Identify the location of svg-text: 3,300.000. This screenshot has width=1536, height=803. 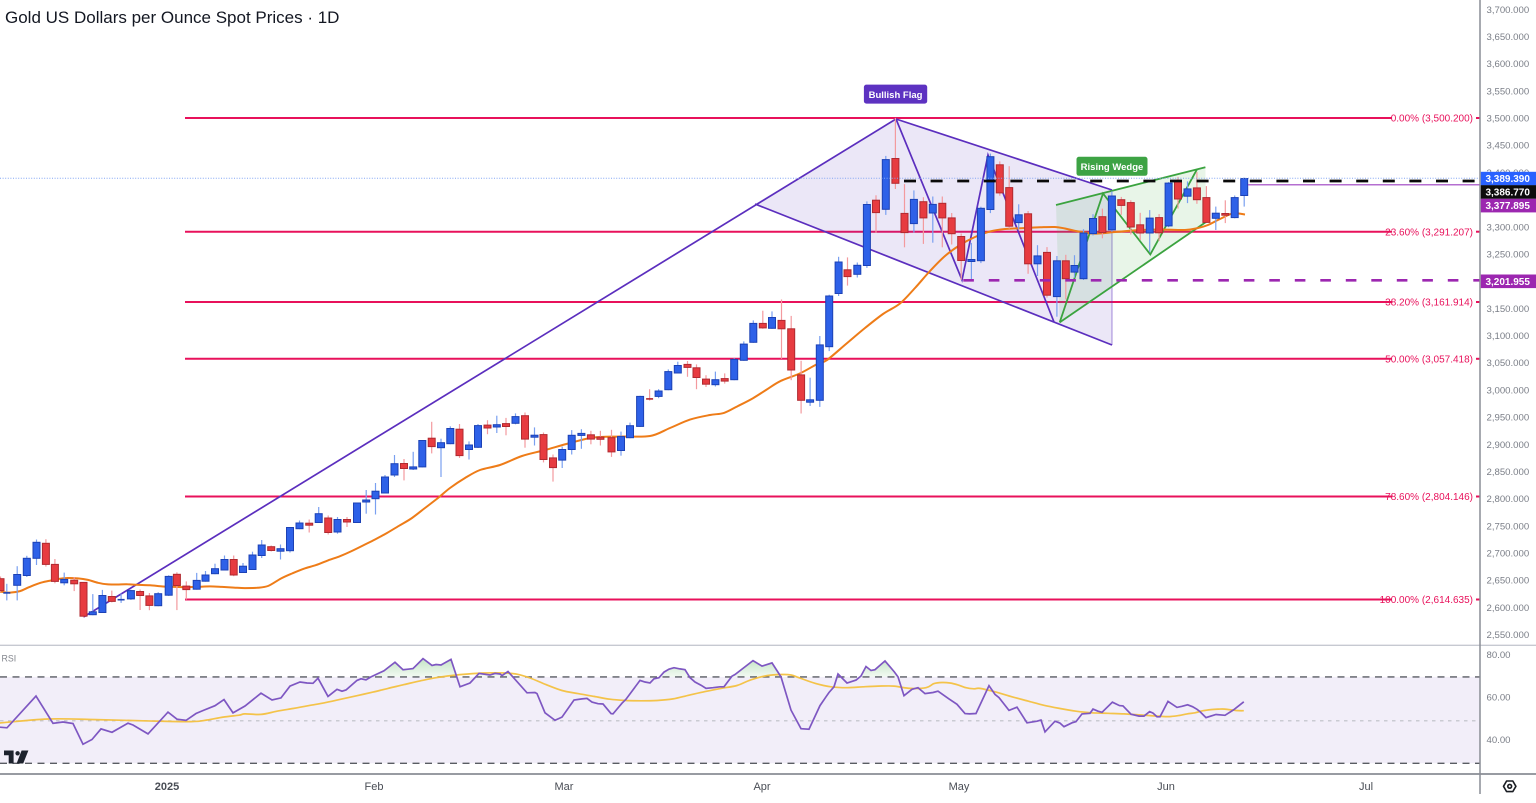
(1508, 227).